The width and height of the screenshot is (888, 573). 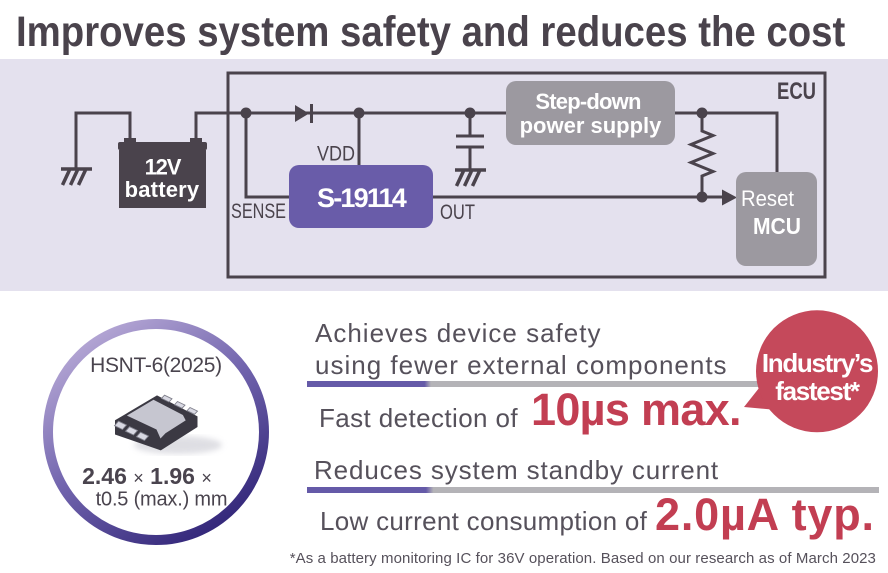 What do you see at coordinates (796, 91) in the screenshot?
I see `svg-text: ECU` at bounding box center [796, 91].